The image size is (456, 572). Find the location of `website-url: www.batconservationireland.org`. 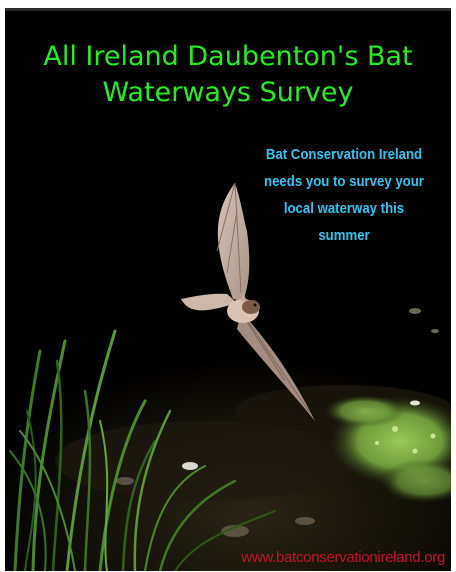

website-url: www.batconservationireland.org is located at coordinates (343, 557).